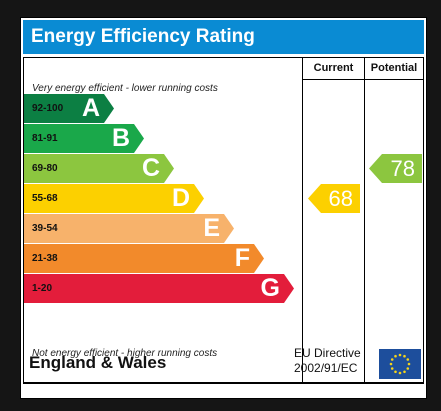 This screenshot has height=411, width=441. I want to click on band-b: 81-91 B, so click(84, 138).